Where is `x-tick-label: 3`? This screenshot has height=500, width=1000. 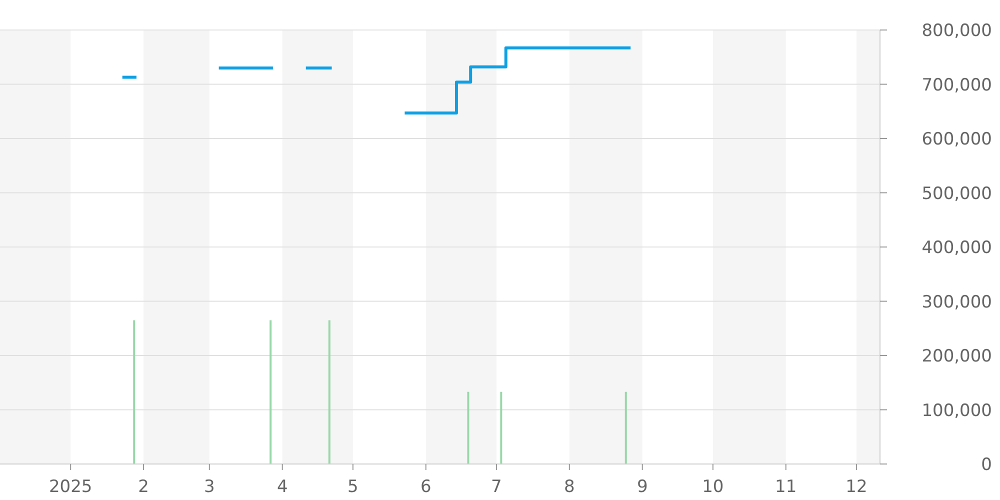
x-tick-label: 3 is located at coordinates (209, 487).